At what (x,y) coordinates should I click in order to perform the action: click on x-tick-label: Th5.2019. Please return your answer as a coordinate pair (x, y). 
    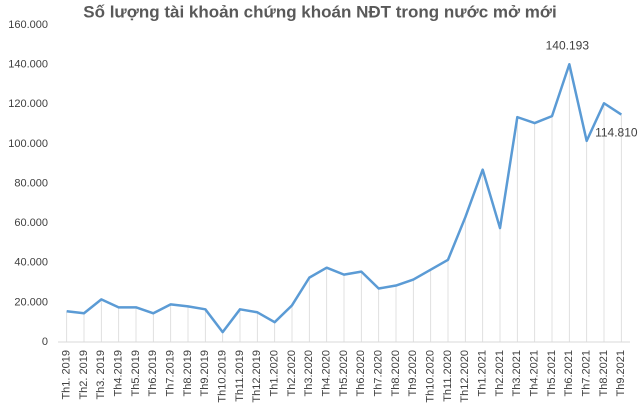
    Looking at the image, I should click on (136, 373).